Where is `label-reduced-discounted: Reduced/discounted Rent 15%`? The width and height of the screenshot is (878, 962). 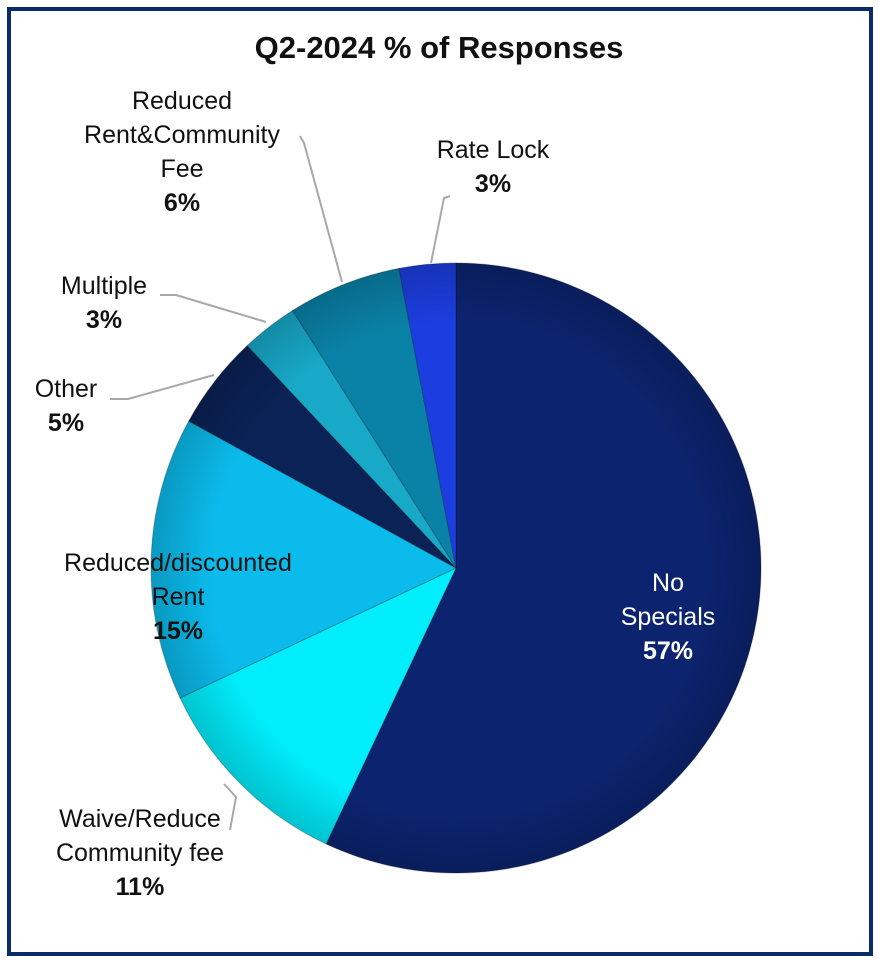
label-reduced-discounted: Reduced/discounted Rent 15% is located at coordinates (178, 597).